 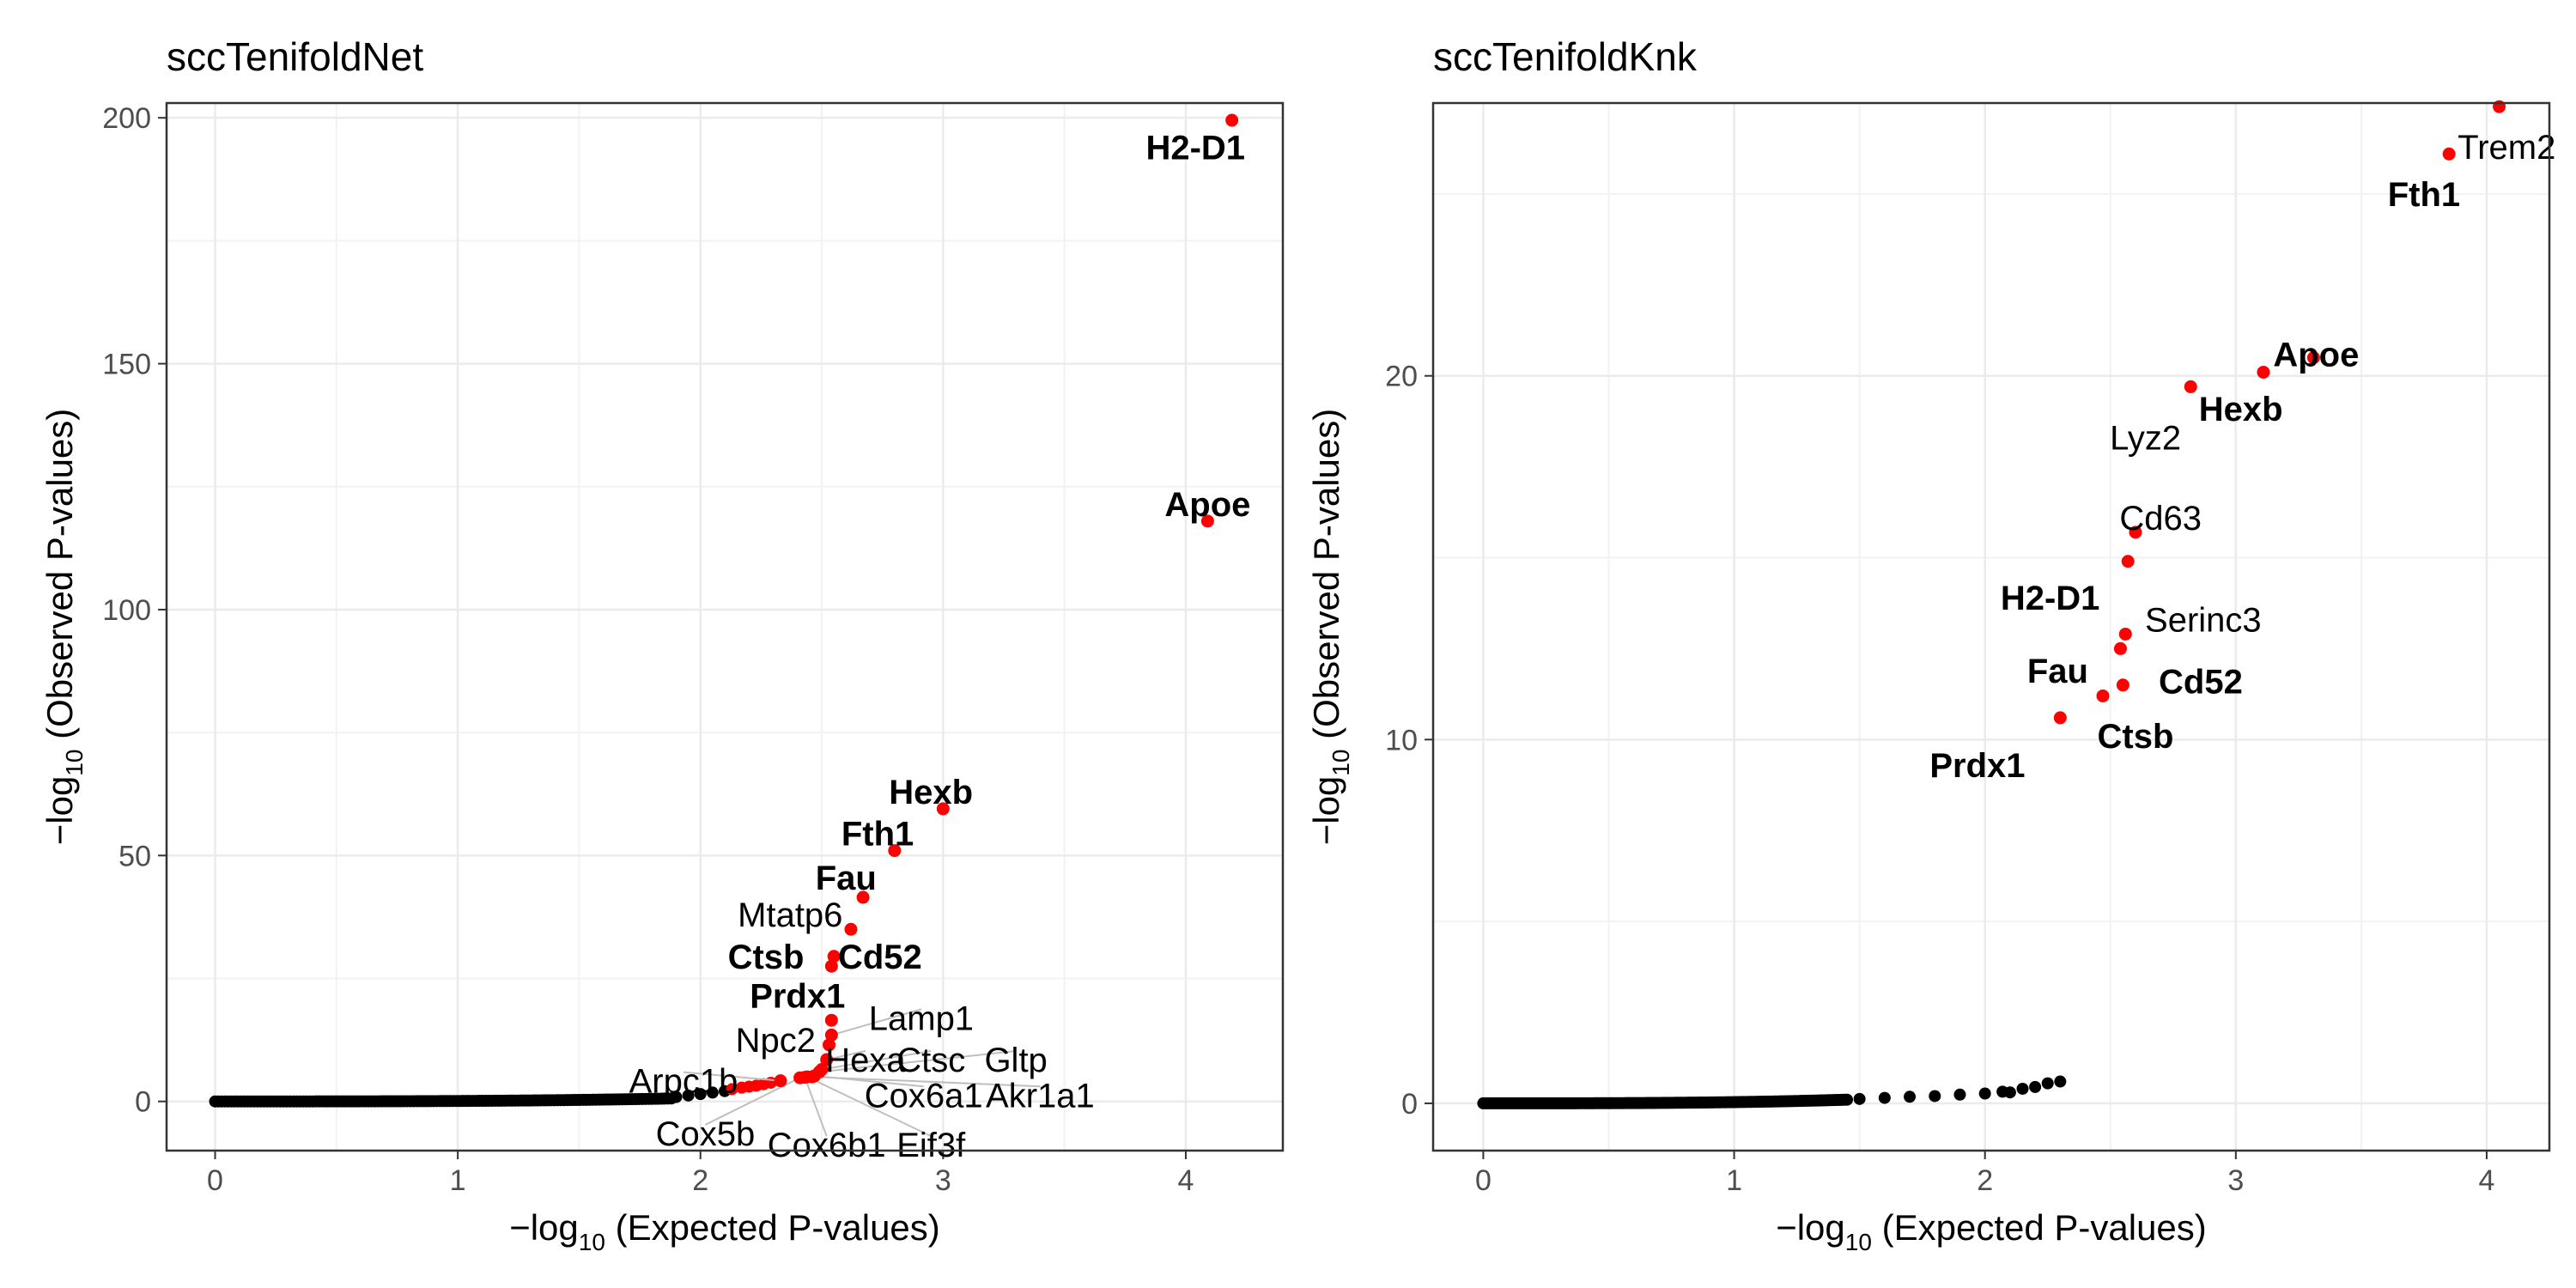 I want to click on significant-point-hexa, so click(x=827, y=1060).